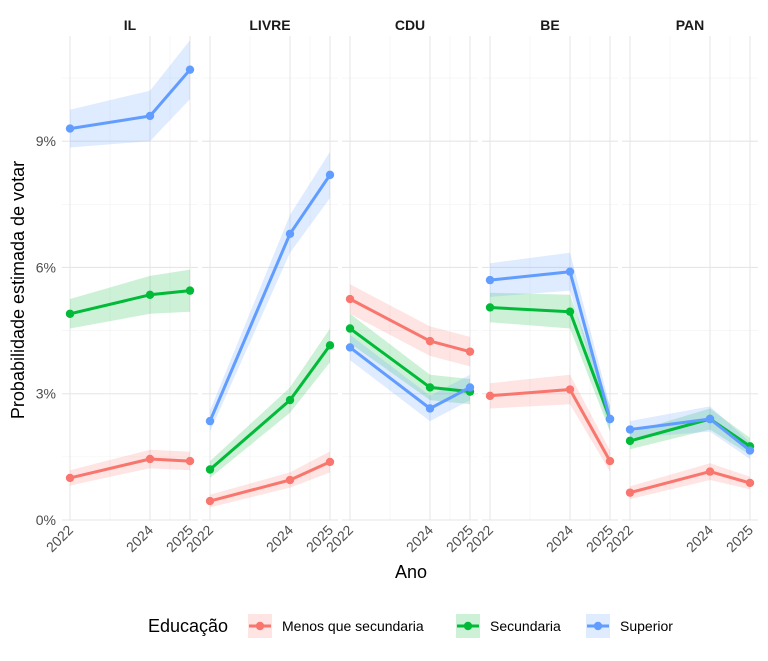  What do you see at coordinates (269, 25) in the screenshot?
I see `facet-label: LIVRE` at bounding box center [269, 25].